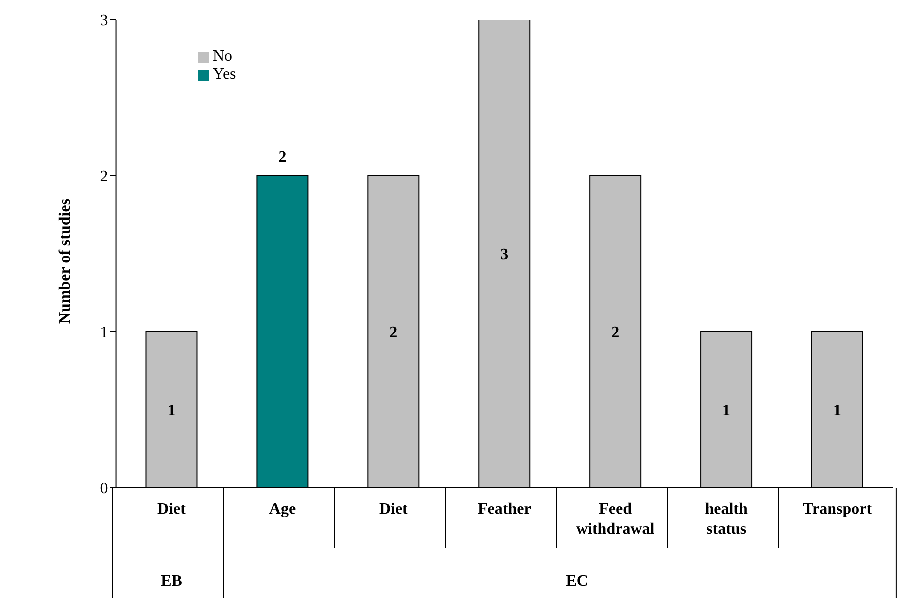 Image resolution: width=903 pixels, height=608 pixels. I want to click on y-tick-label: 2, so click(104, 177).